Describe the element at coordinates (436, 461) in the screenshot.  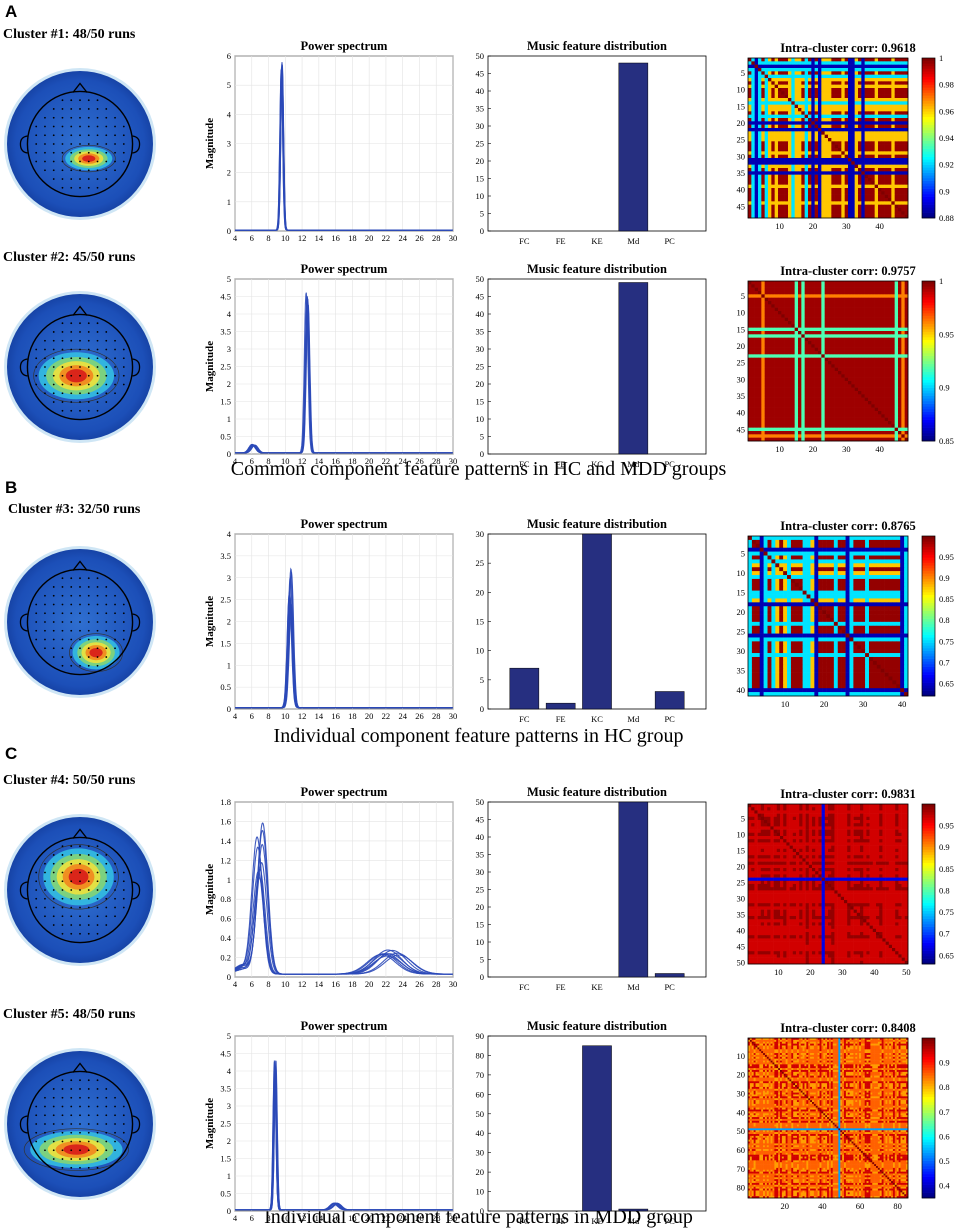
I see `x-tick-label: 28` at that location.